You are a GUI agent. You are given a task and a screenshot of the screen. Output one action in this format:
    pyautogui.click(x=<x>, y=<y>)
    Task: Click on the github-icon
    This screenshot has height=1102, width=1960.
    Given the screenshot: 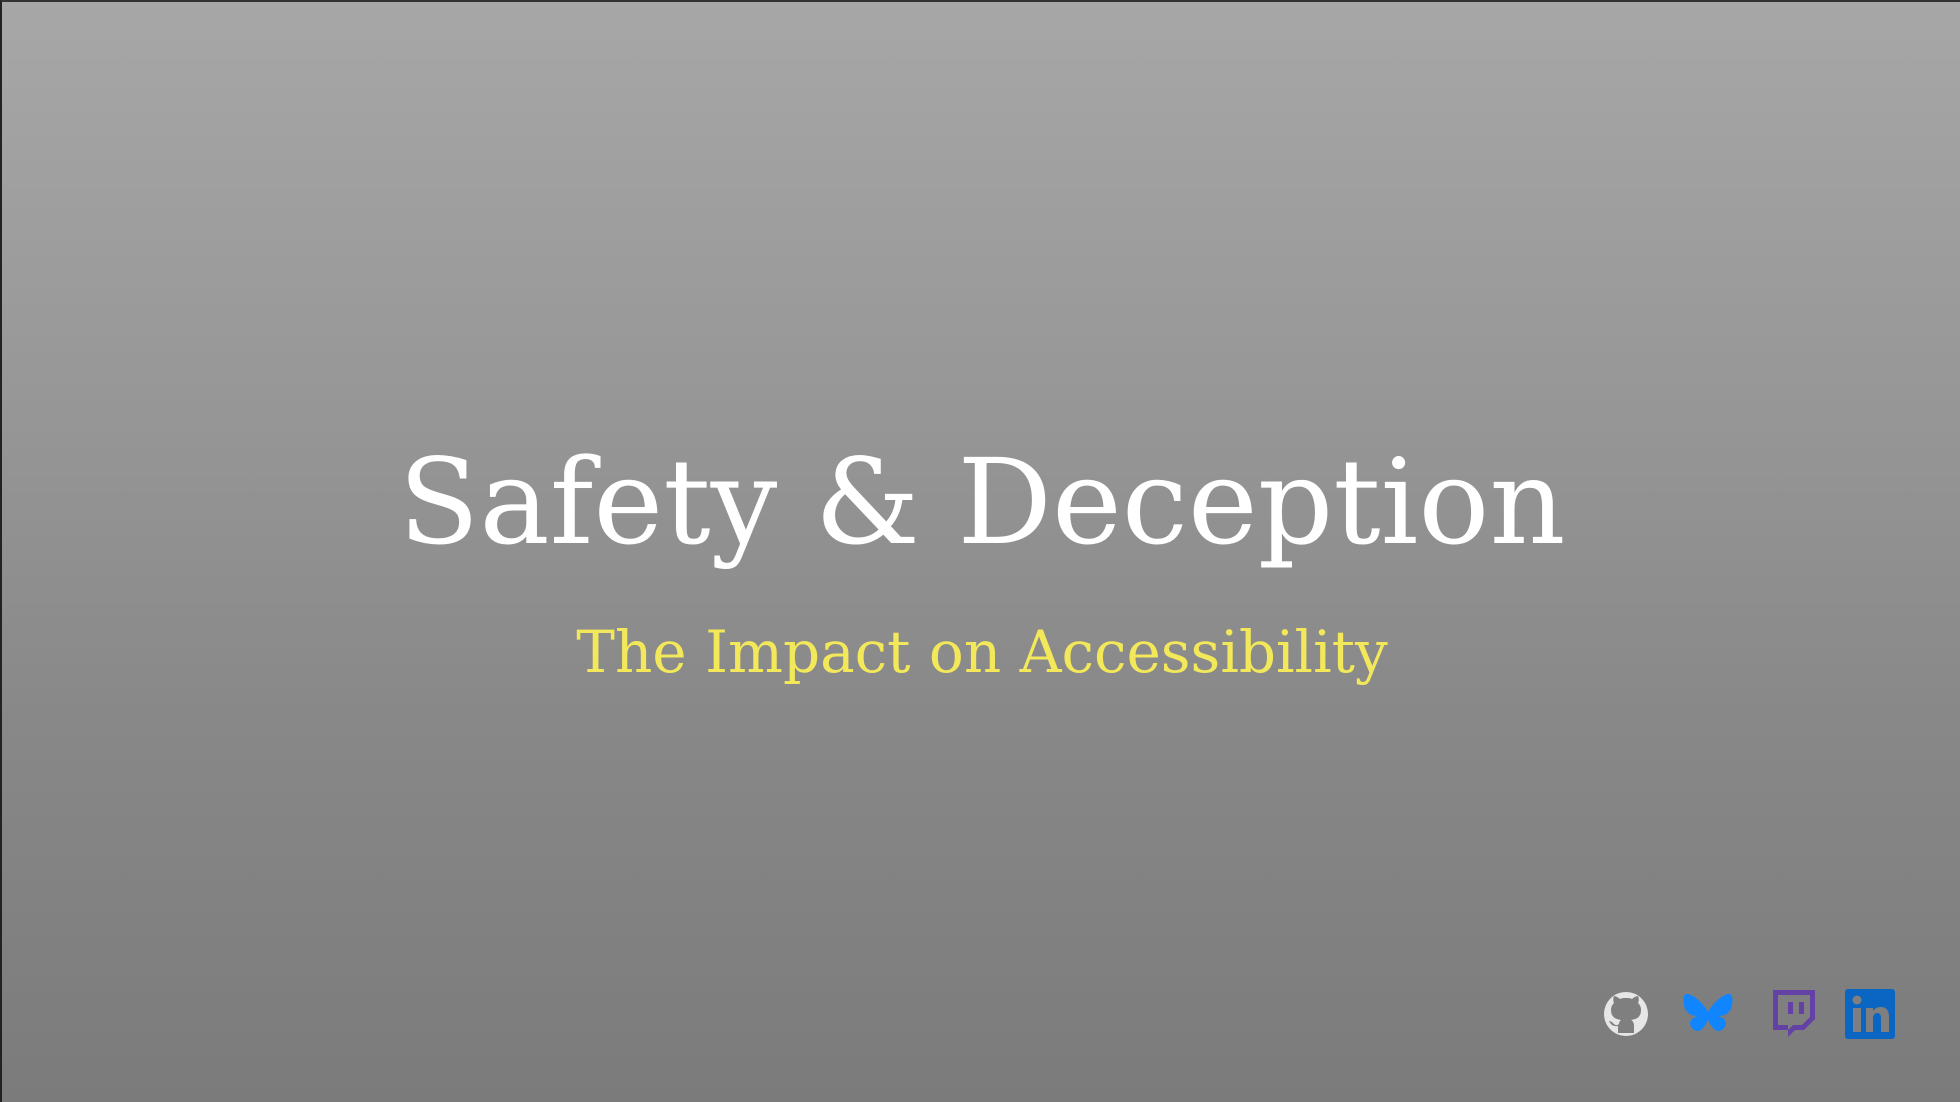 What is the action you would take?
    pyautogui.click(x=1626, y=1014)
    